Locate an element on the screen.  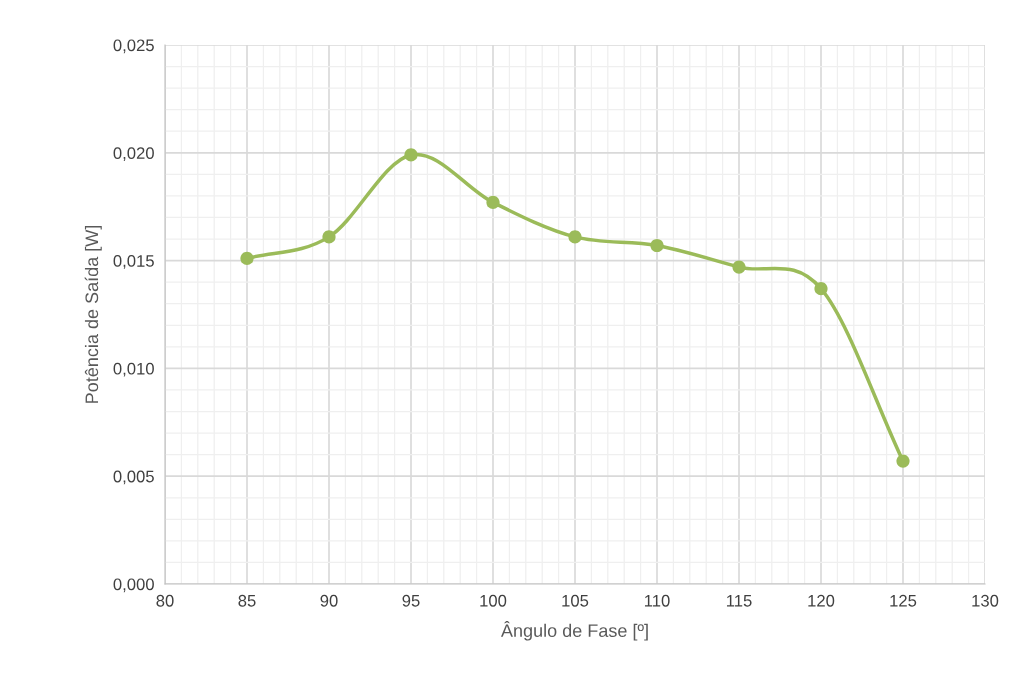
x-tick-label: 80 is located at coordinates (165, 600).